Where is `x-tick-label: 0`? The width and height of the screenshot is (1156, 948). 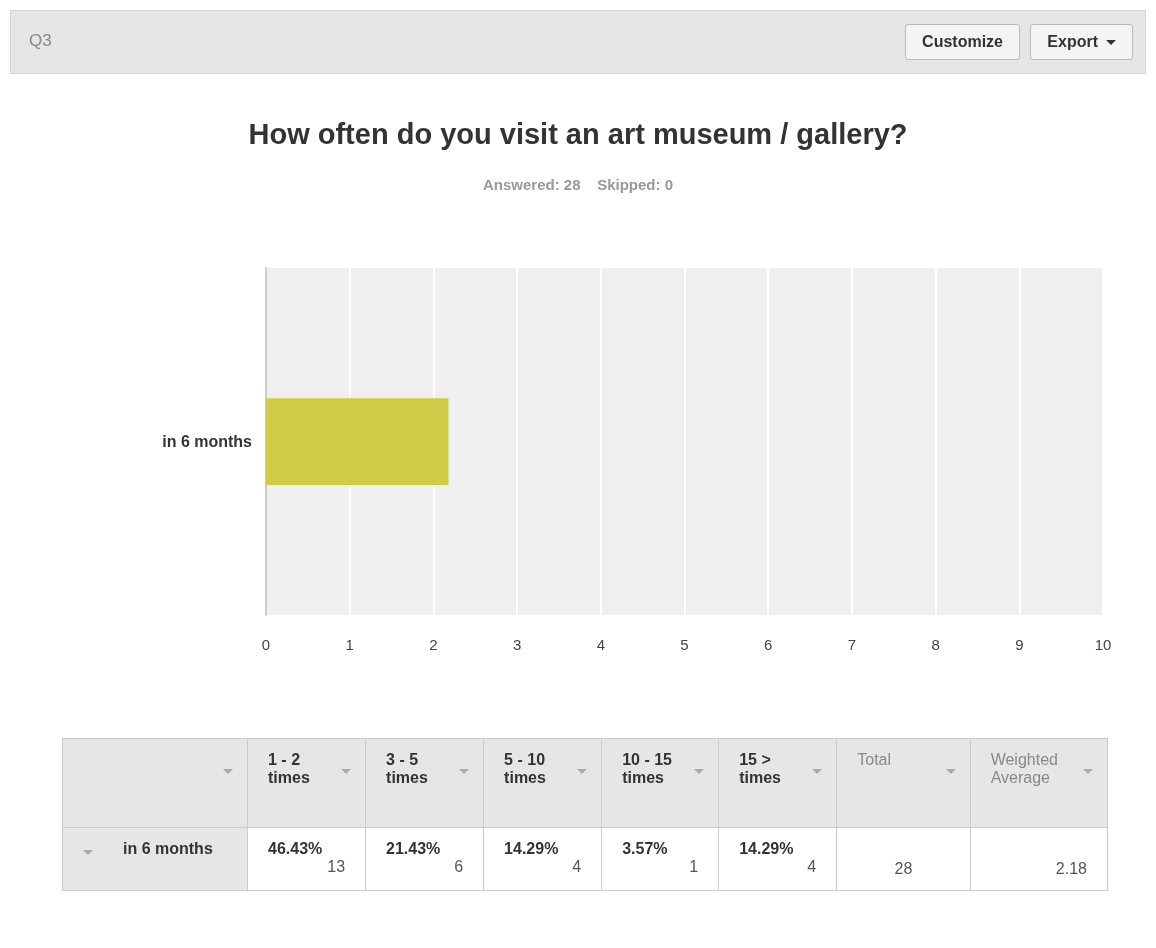 x-tick-label: 0 is located at coordinates (266, 644).